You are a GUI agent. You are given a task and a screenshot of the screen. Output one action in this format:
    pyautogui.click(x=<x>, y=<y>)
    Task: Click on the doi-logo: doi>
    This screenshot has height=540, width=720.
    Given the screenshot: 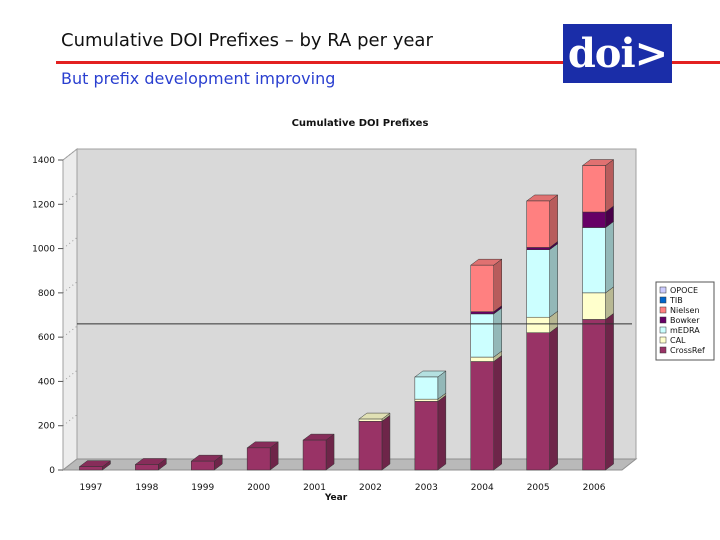 What is the action you would take?
    pyautogui.click(x=617, y=53)
    